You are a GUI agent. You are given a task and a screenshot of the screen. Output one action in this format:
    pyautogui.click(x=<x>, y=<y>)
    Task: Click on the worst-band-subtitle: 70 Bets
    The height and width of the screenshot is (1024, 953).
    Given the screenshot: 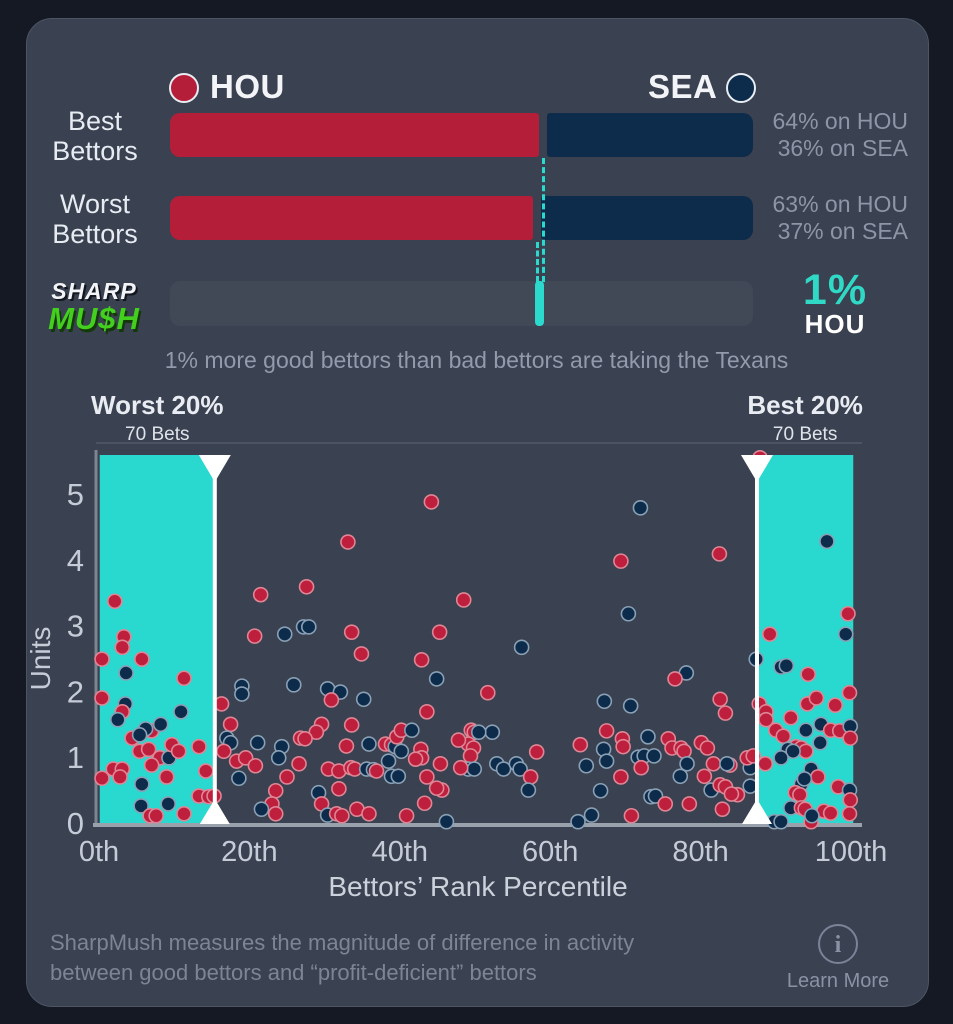 What is the action you would take?
    pyautogui.click(x=157, y=434)
    